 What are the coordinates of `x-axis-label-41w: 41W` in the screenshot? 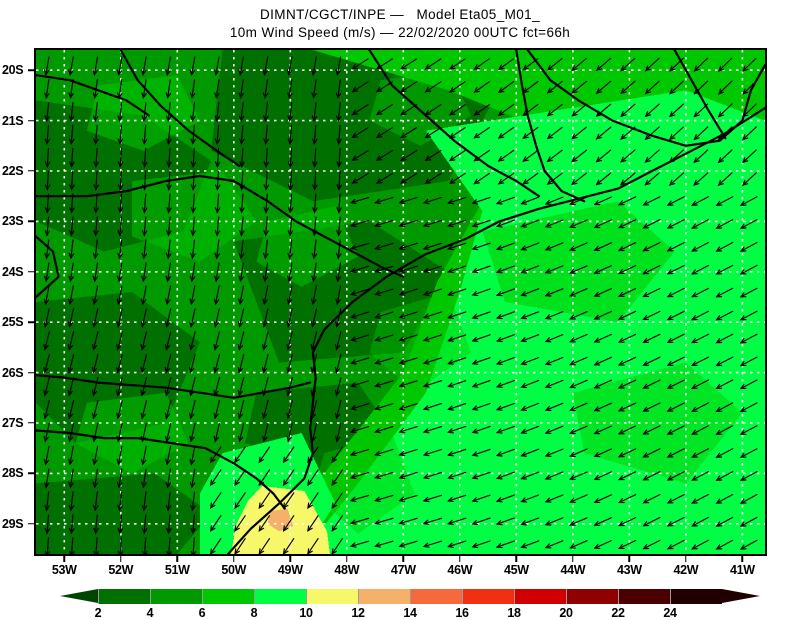 It's located at (742, 570).